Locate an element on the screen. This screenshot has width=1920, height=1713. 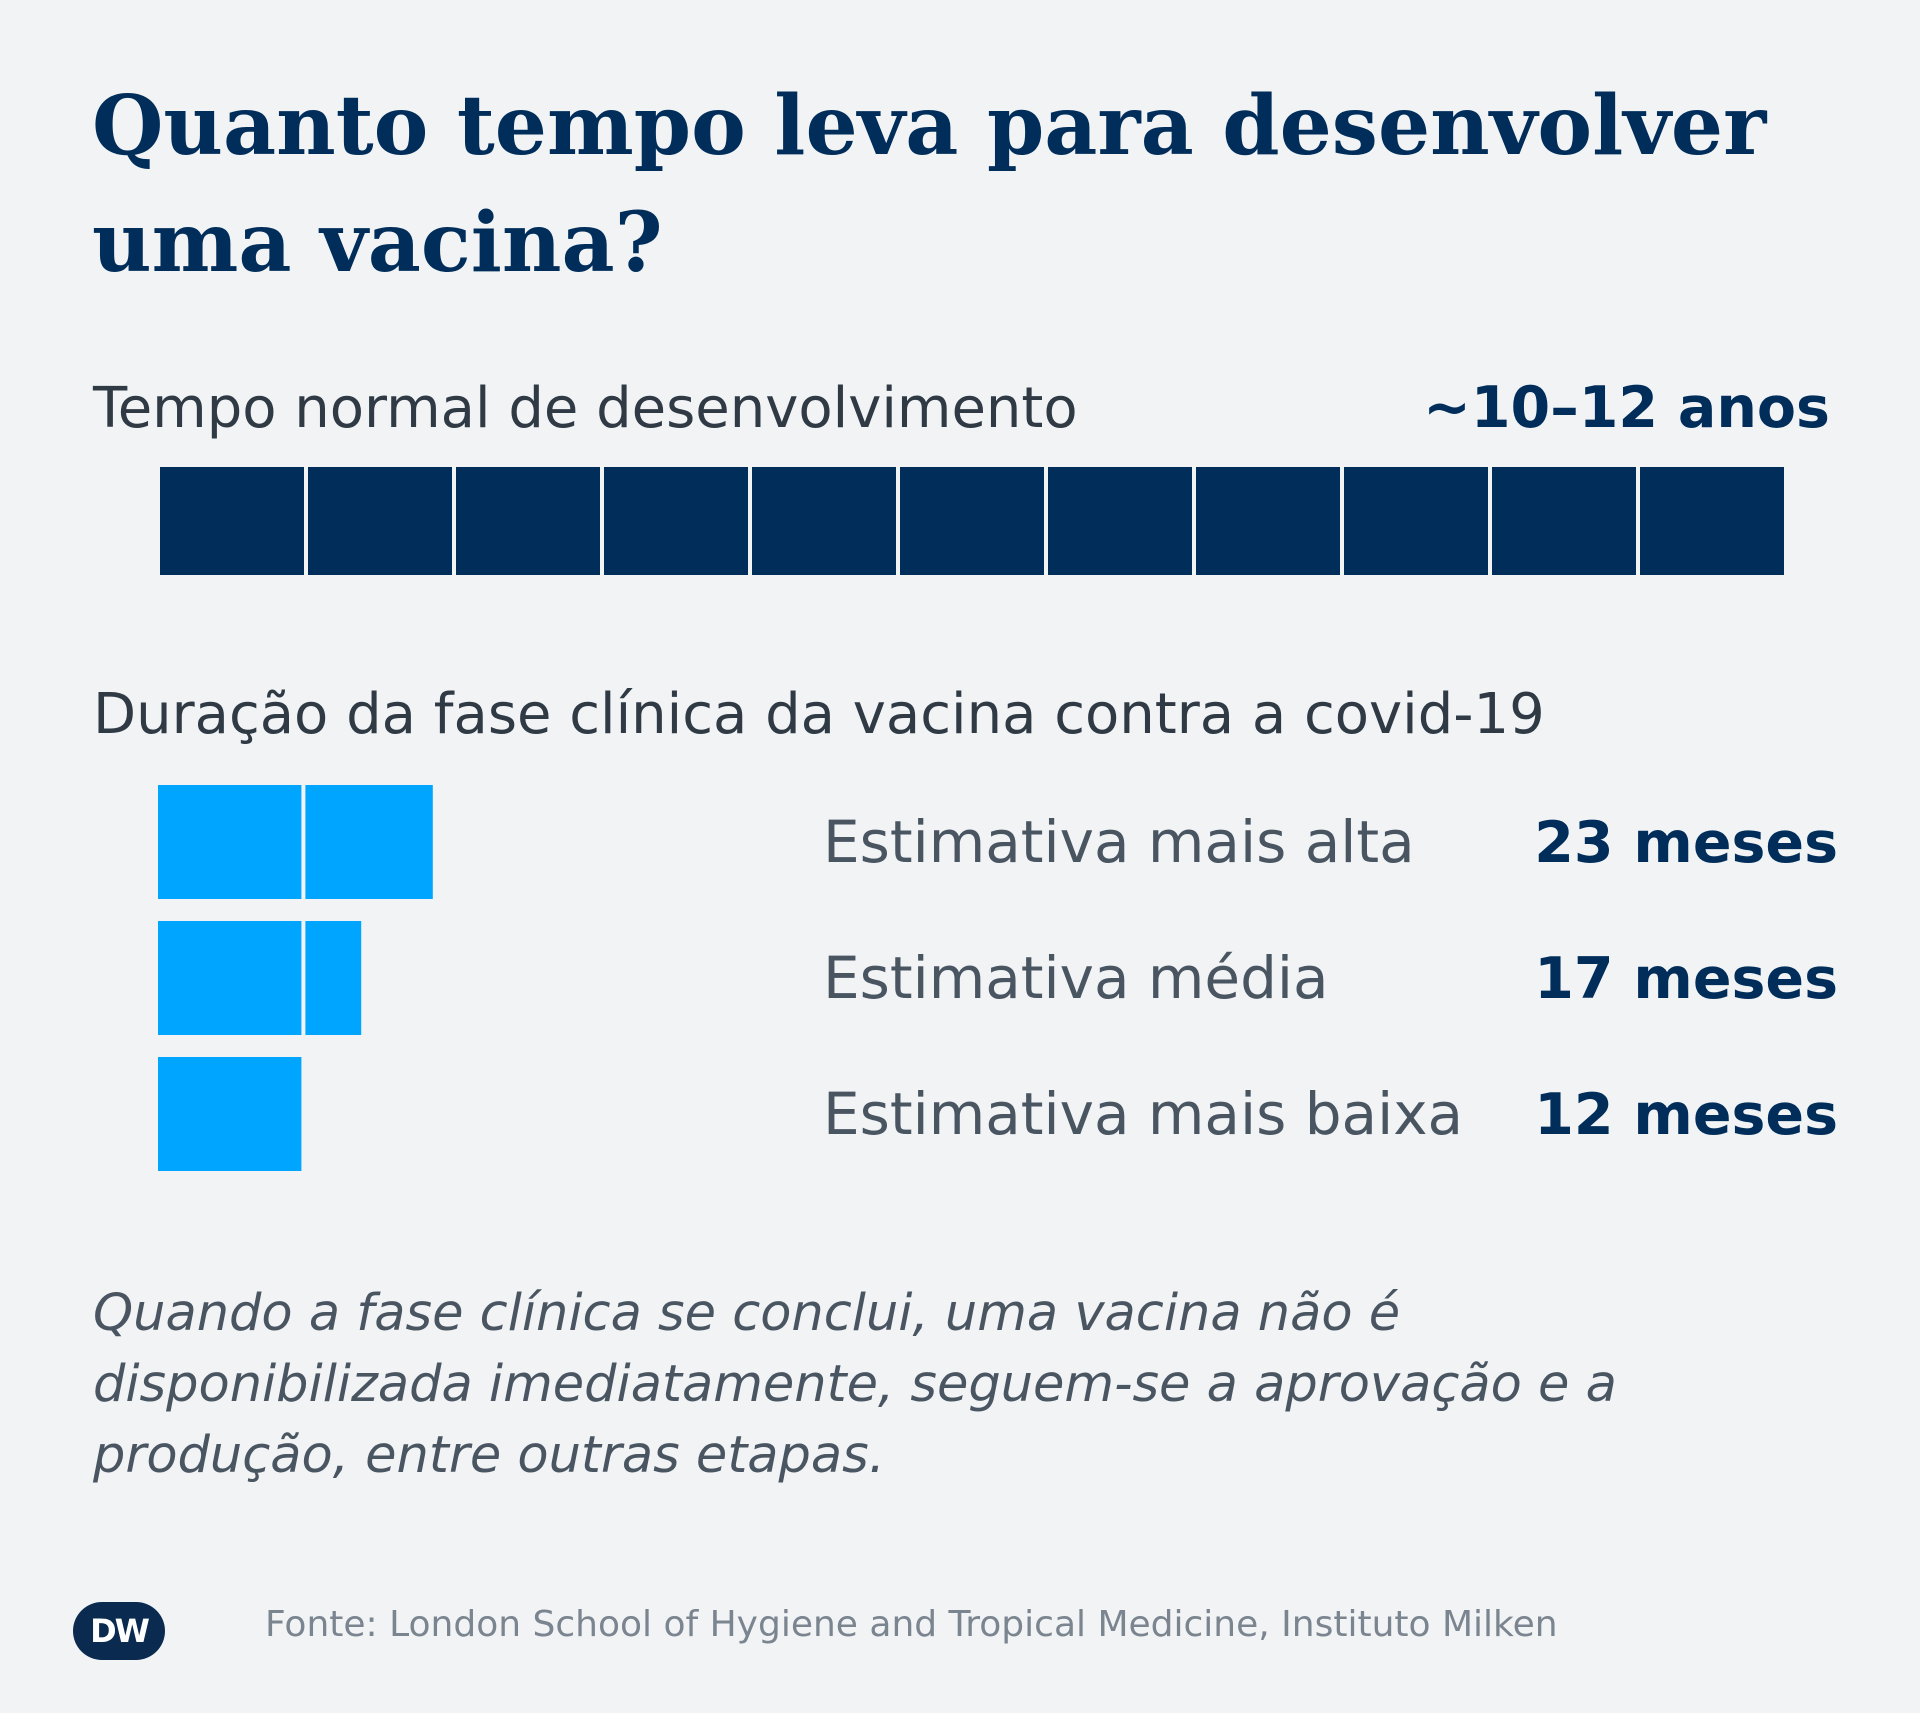
covid-row: Estimativa mais alta 23 meses is located at coordinates (998, 842).